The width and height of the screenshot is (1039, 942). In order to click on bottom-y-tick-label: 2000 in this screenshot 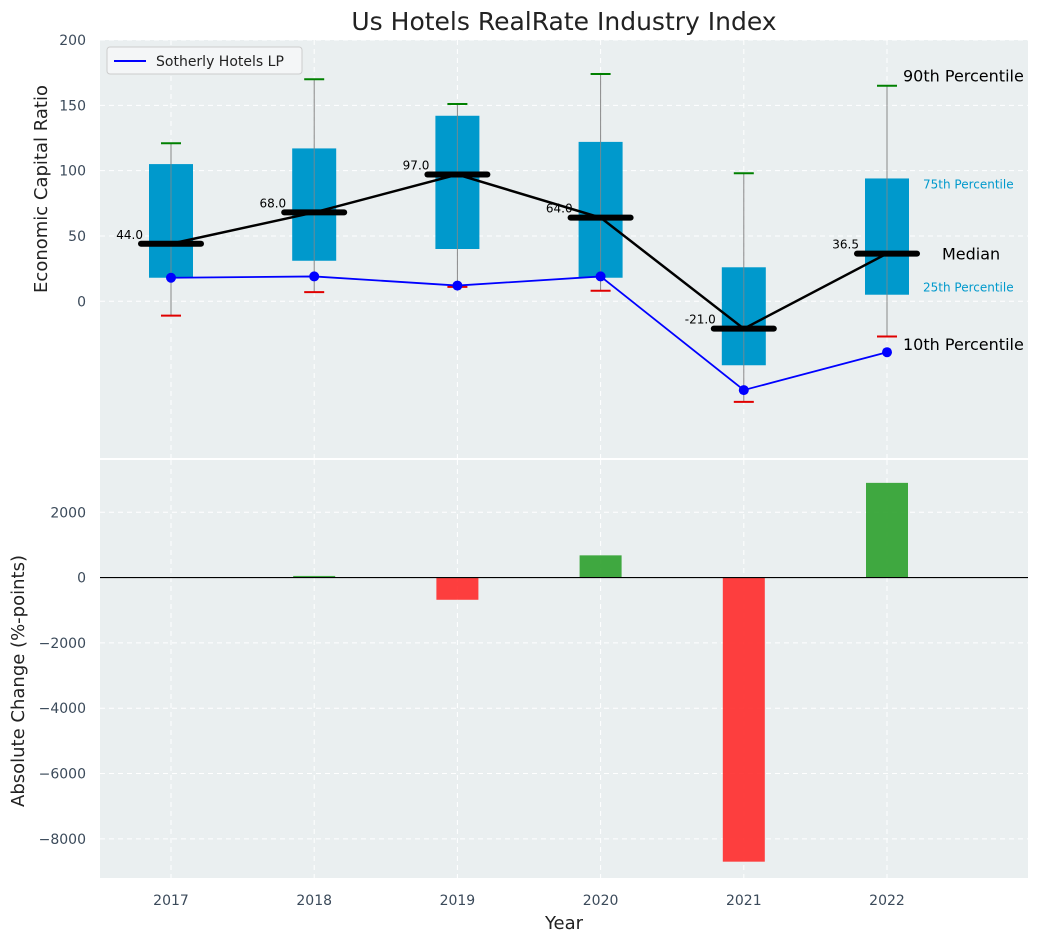, I will do `click(68, 513)`.